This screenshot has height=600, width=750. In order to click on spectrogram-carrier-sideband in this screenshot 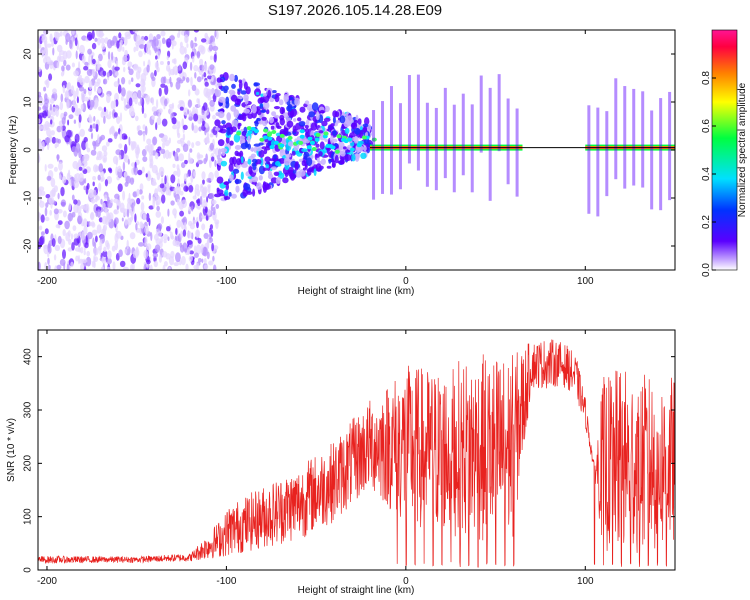, I will do `click(463, 134)`.